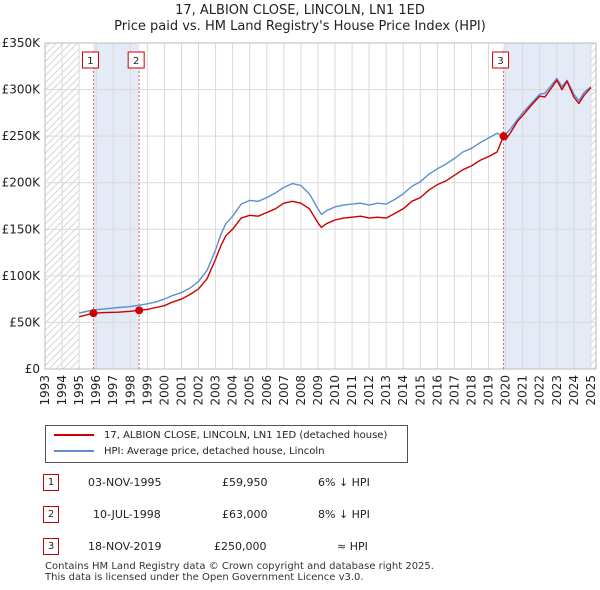  I want to click on x-tick-label: 2003, so click(216, 390).